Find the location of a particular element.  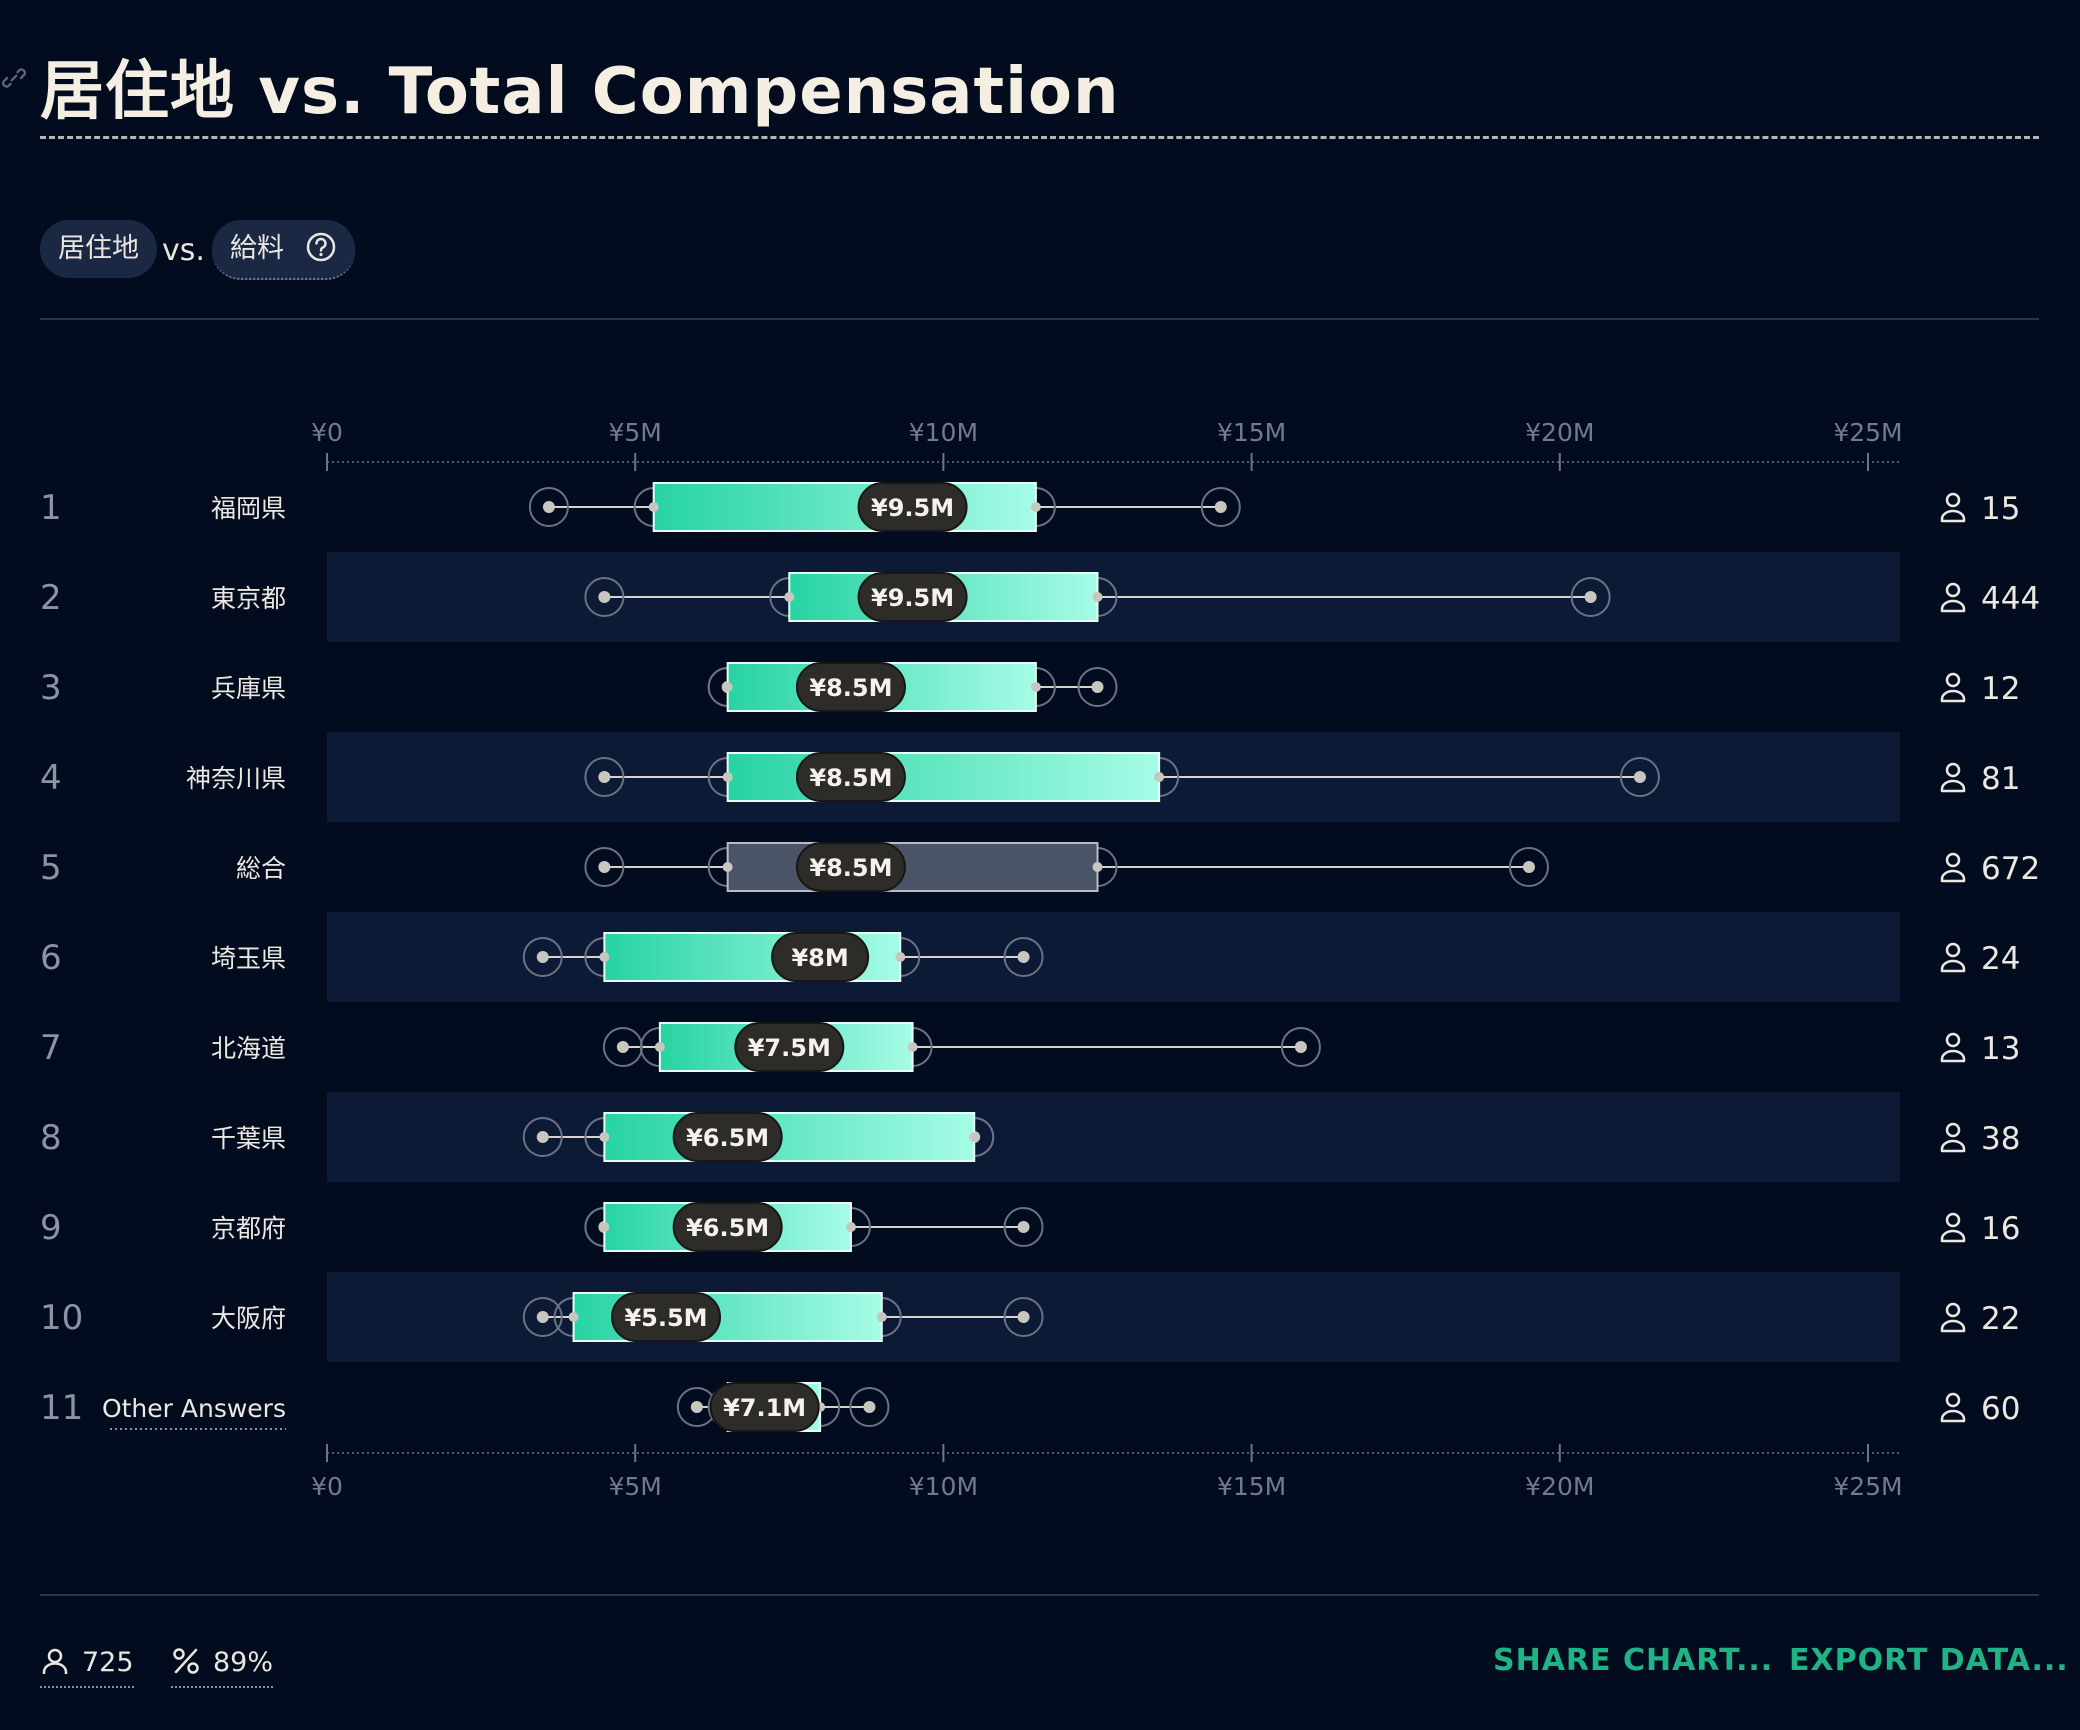

data-row-9: 9 京都府 ¥6.5M 16 is located at coordinates (1030, 1227).